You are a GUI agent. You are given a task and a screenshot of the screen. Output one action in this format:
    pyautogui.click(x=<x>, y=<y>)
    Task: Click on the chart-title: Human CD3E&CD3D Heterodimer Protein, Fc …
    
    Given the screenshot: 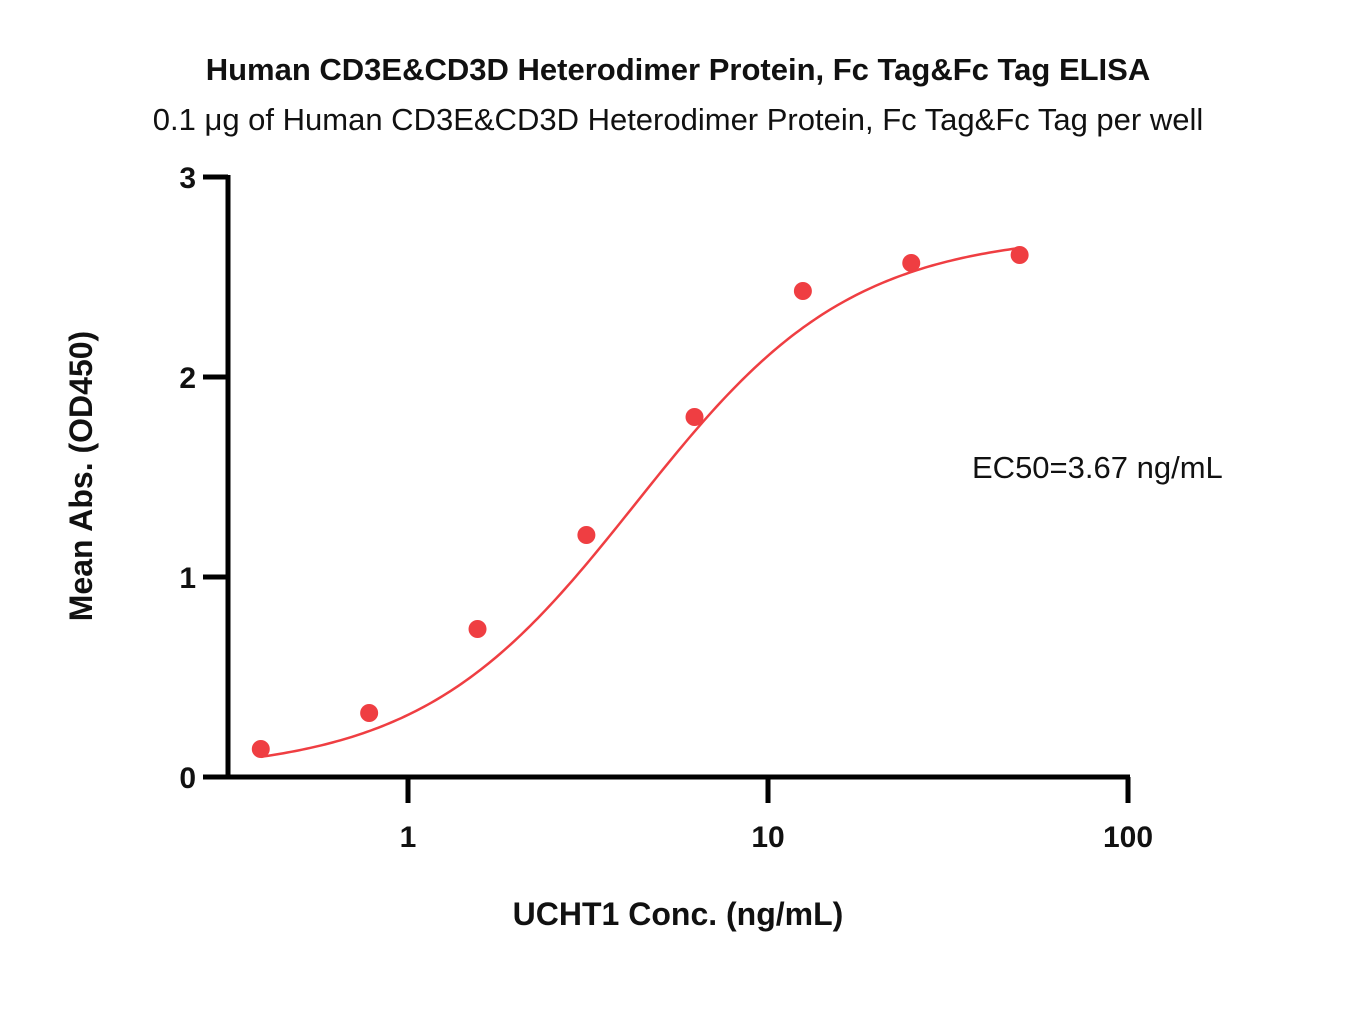 What is the action you would take?
    pyautogui.click(x=678, y=69)
    